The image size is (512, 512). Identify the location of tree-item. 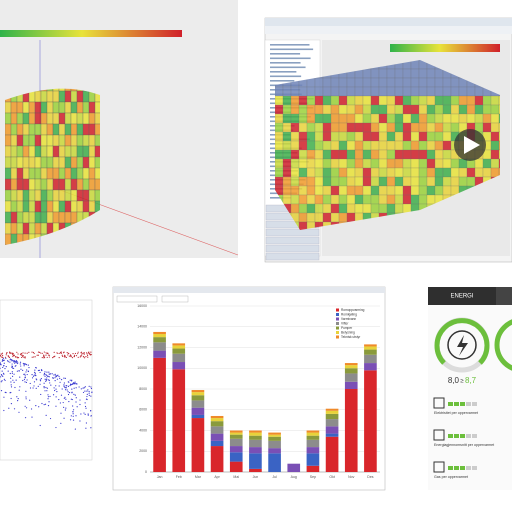
(288, 67).